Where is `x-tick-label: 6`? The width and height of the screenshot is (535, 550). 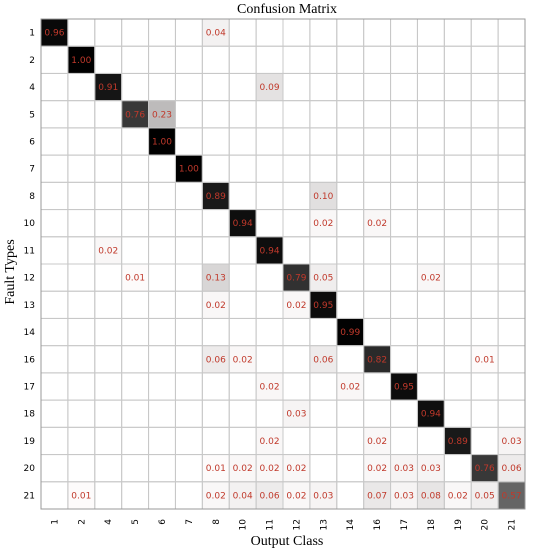
x-tick-label: 6 is located at coordinates (163, 522).